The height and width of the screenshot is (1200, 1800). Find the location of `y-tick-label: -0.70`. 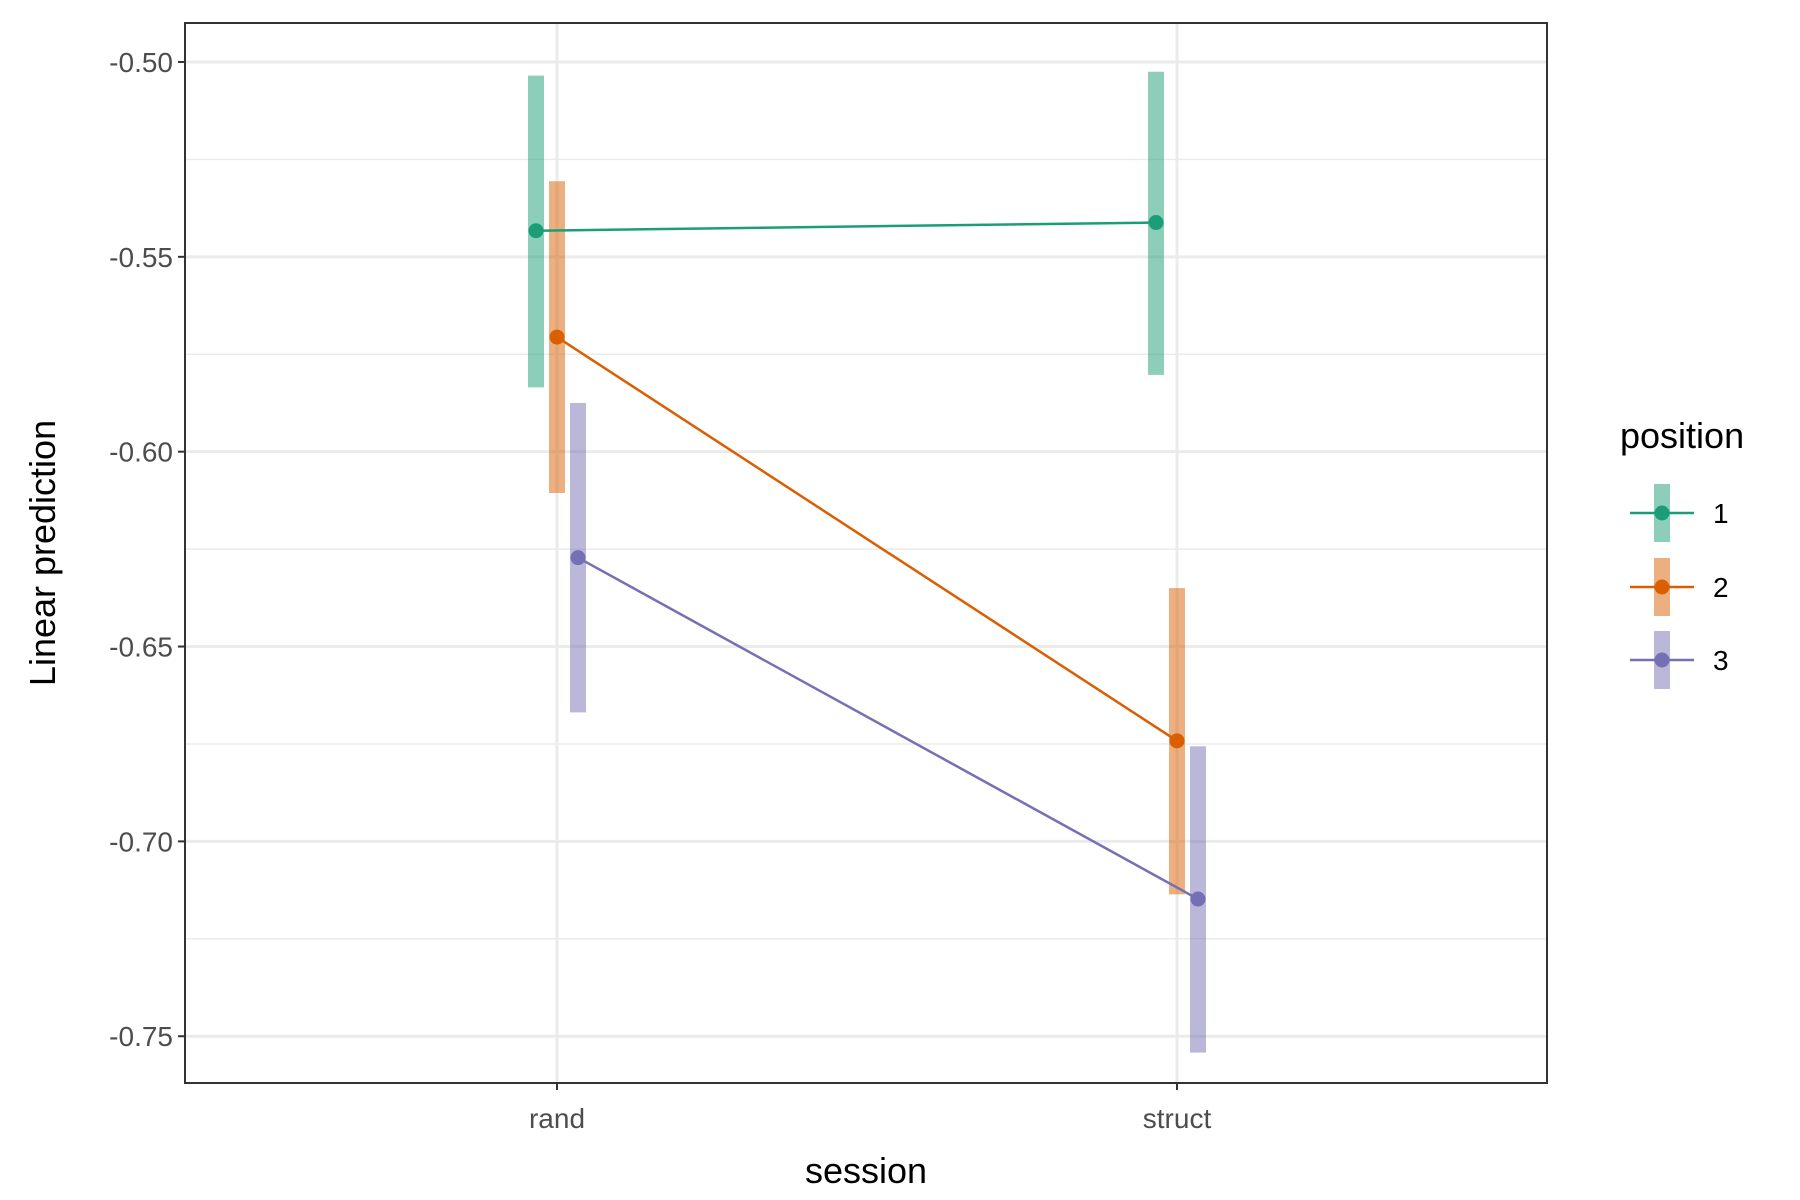

y-tick-label: -0.70 is located at coordinates (141, 841).